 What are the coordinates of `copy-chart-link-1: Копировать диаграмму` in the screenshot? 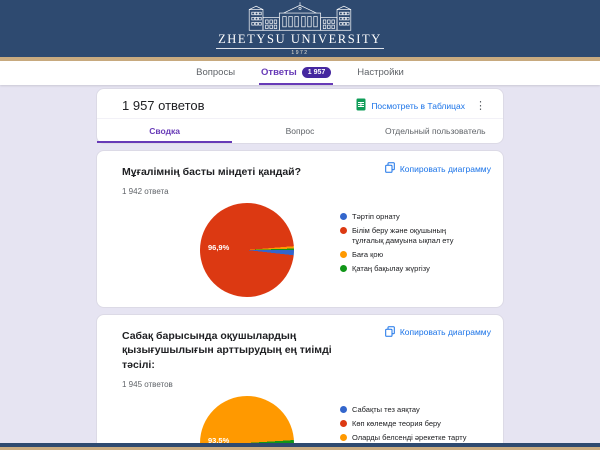 It's located at (438, 168).